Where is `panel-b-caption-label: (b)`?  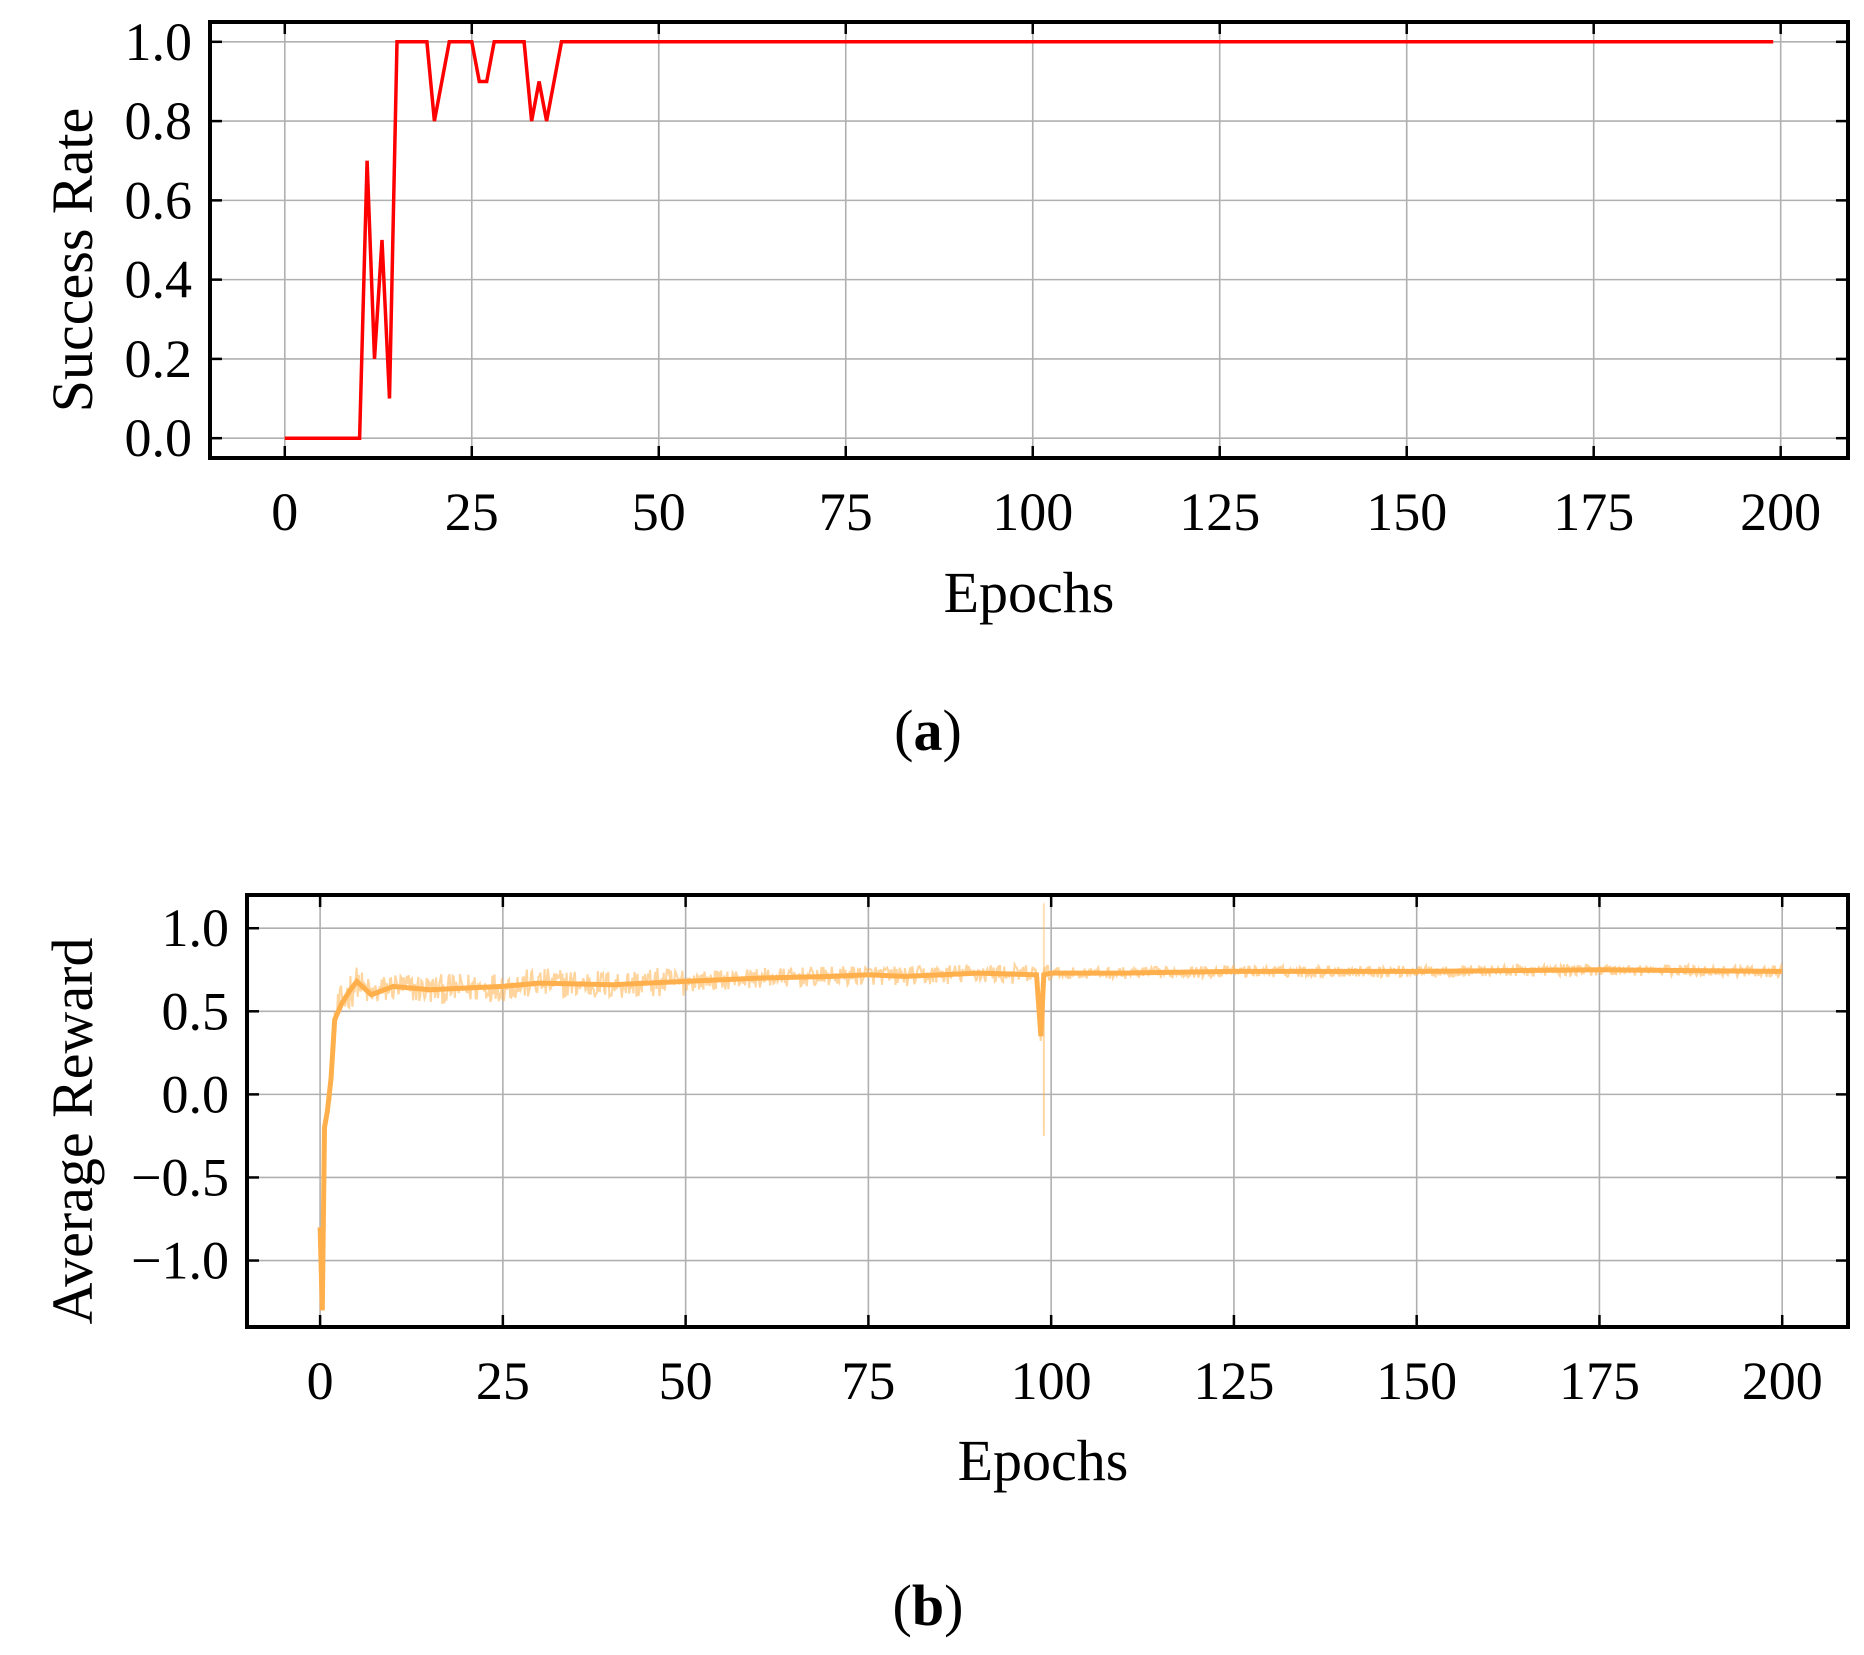
panel-b-caption-label: (b) is located at coordinates (928, 1605).